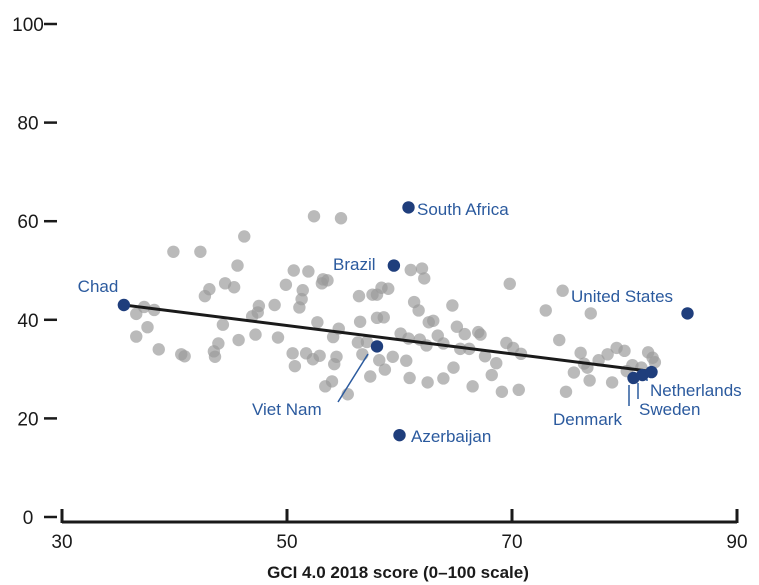 Image resolution: width=759 pixels, height=585 pixels. I want to click on label-brazil: Brazil, so click(354, 264).